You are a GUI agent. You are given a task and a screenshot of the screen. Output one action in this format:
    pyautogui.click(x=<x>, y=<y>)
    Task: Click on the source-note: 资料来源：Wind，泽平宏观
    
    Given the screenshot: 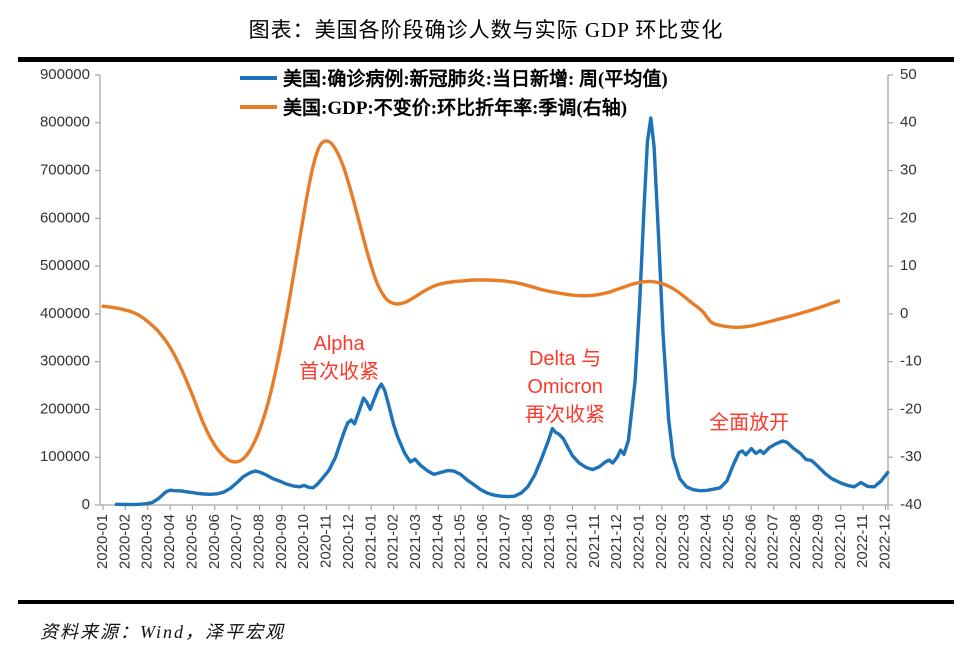 What is the action you would take?
    pyautogui.click(x=163, y=632)
    